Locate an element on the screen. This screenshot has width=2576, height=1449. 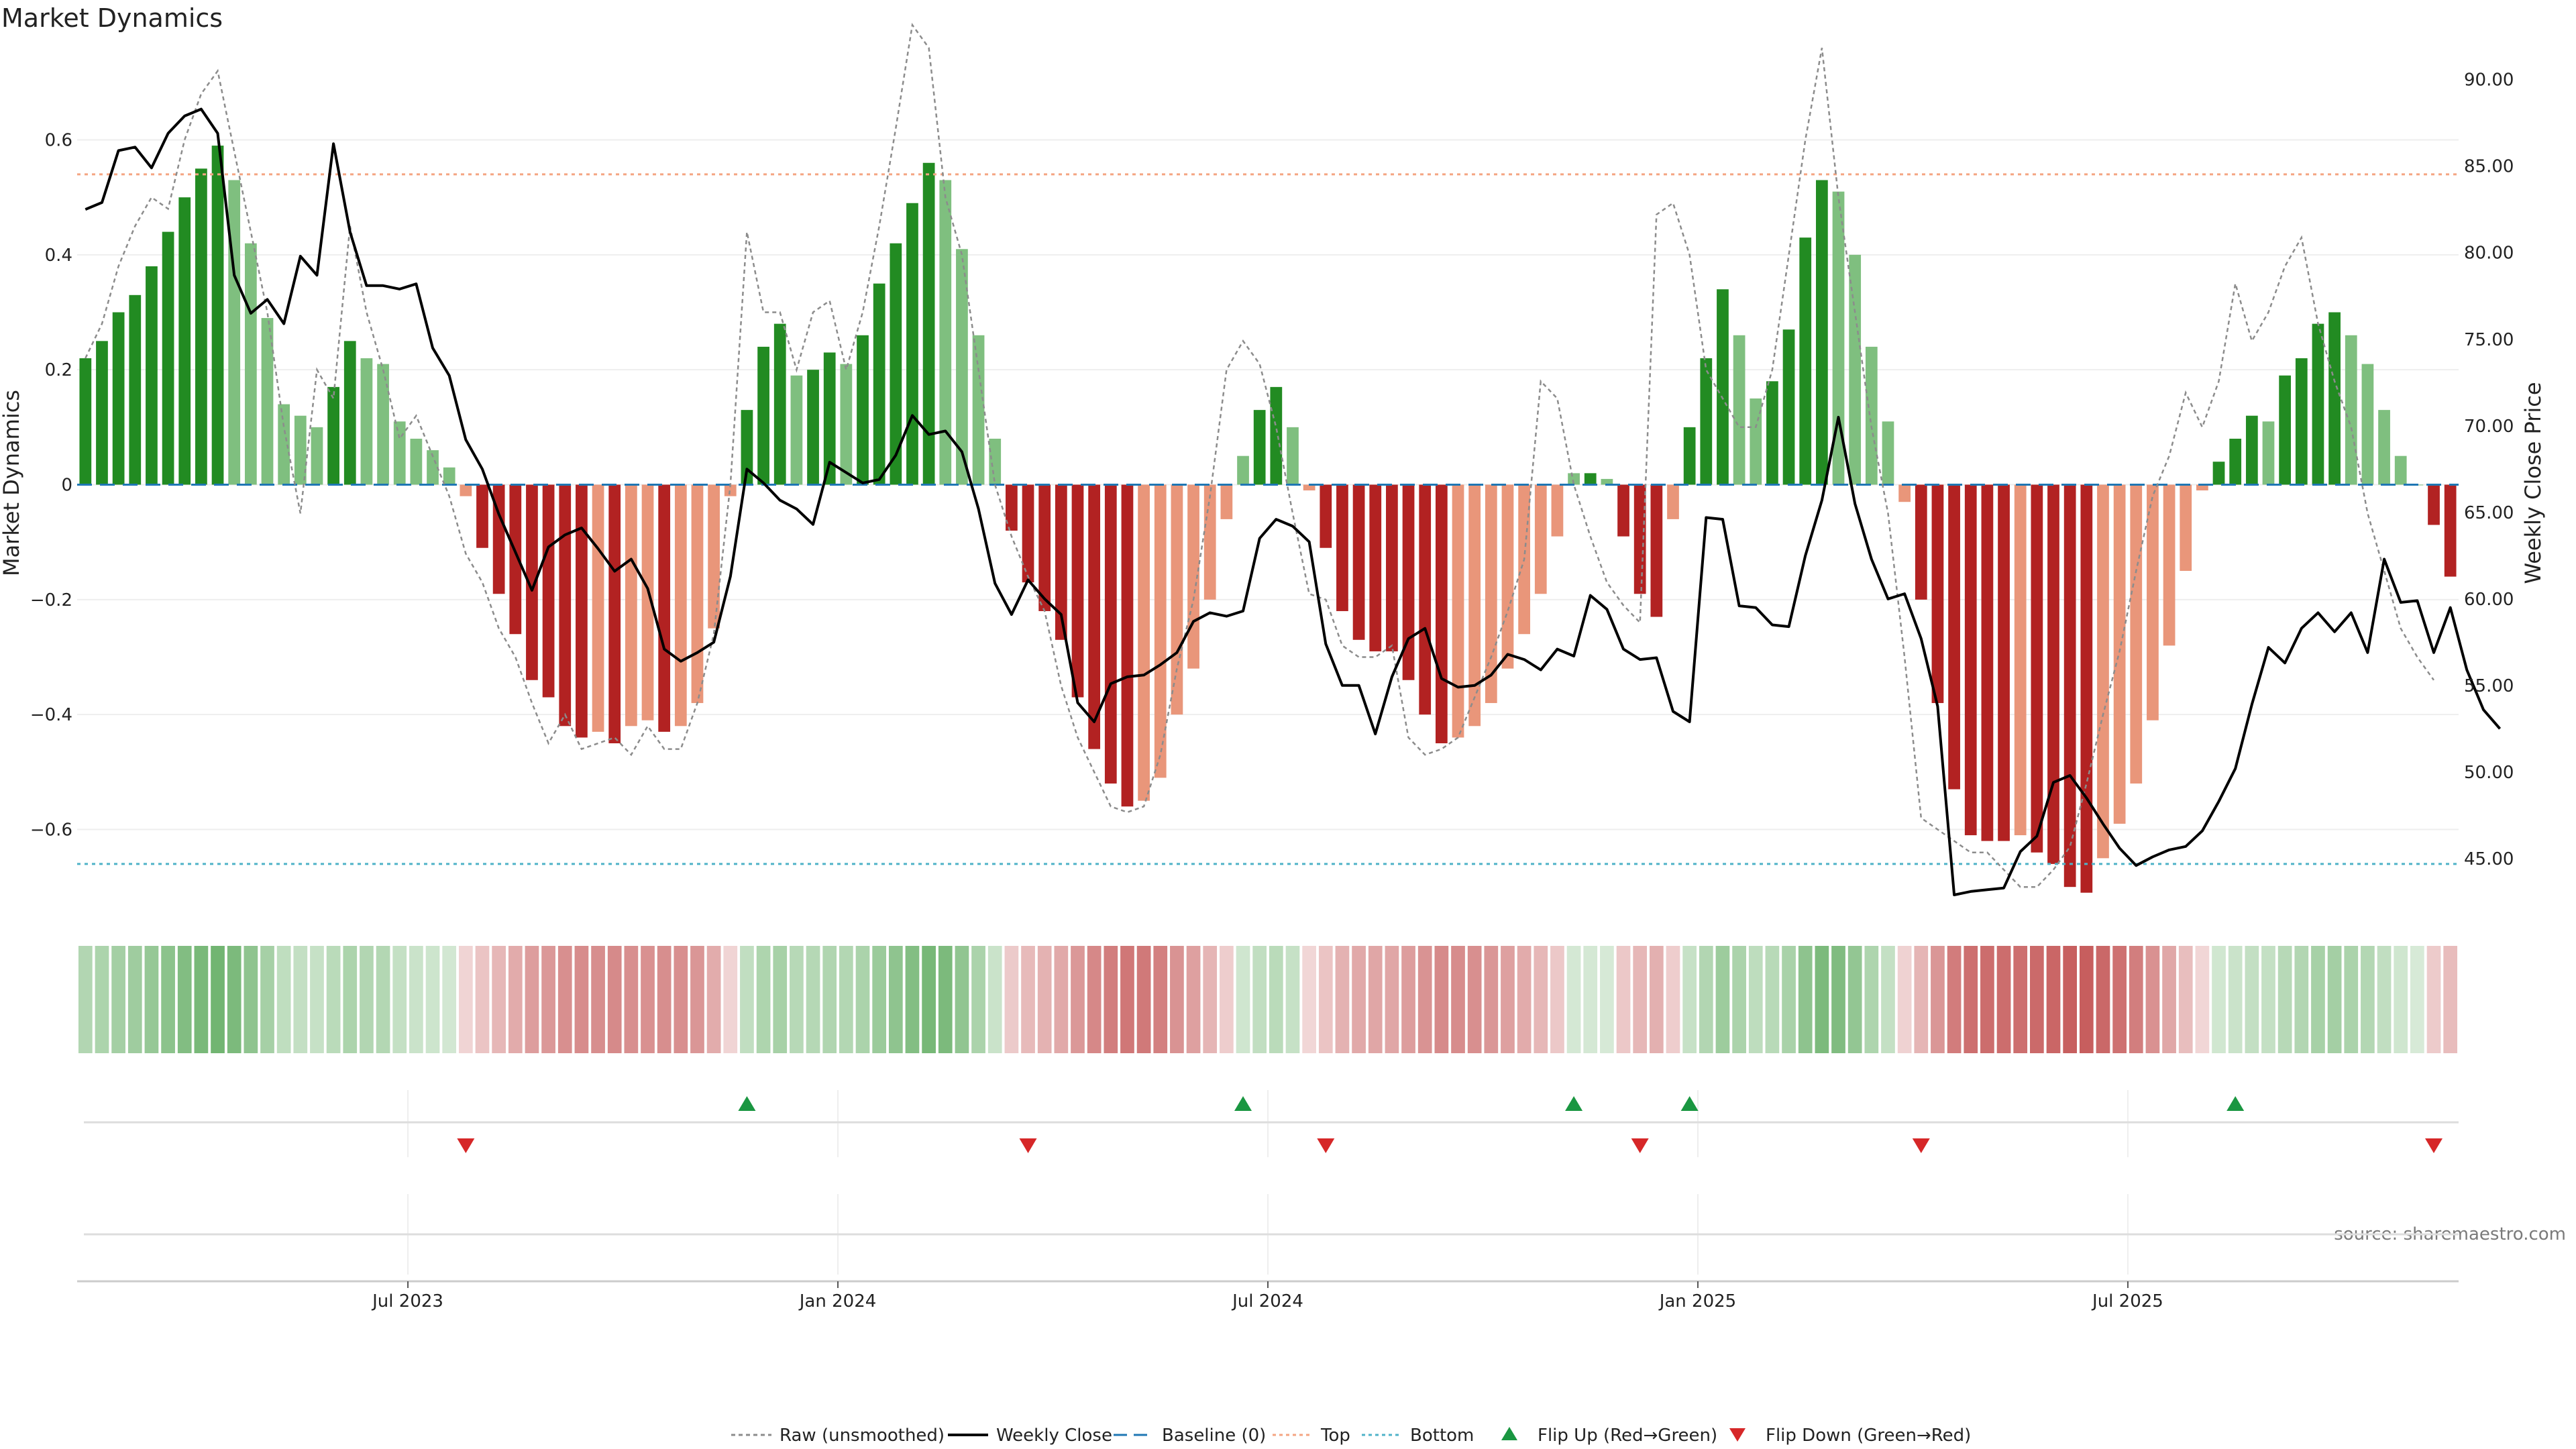
x-tick-label: Jul 2023 is located at coordinates (407, 1301).